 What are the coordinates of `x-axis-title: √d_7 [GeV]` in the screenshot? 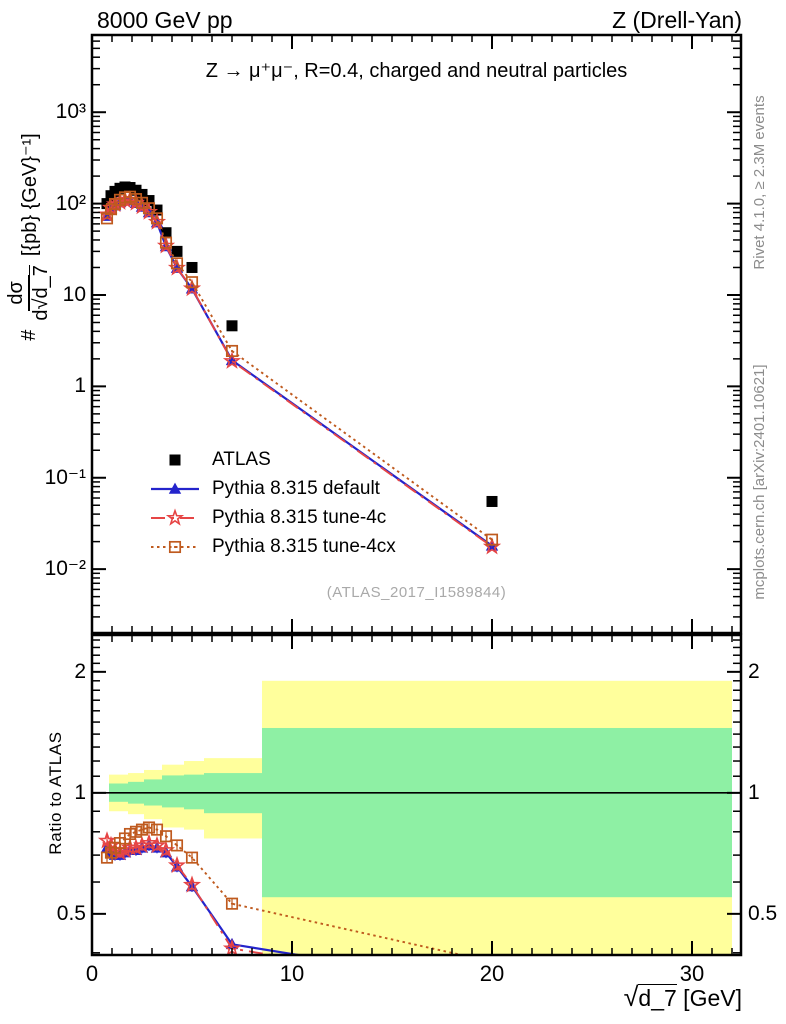 It's located at (683, 997).